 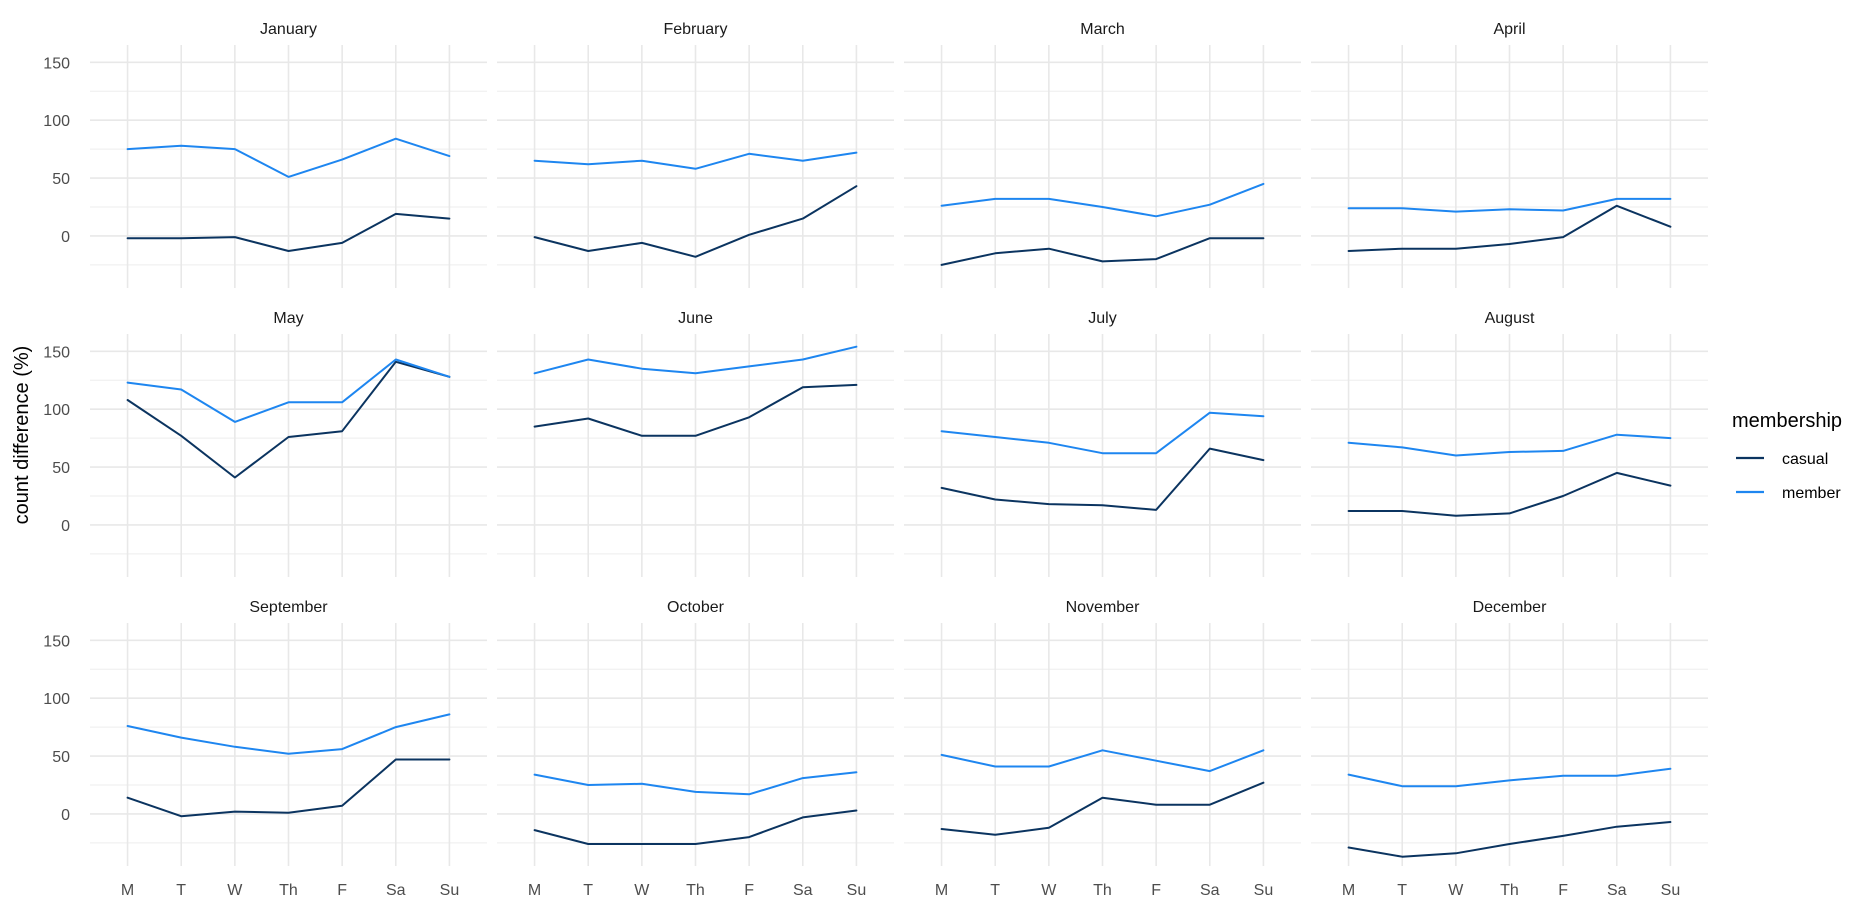 What do you see at coordinates (1103, 607) in the screenshot?
I see `panel-title: November` at bounding box center [1103, 607].